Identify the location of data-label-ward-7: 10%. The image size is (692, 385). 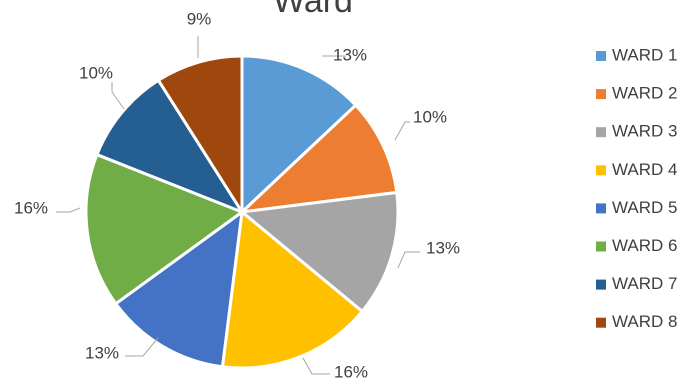
(96, 72).